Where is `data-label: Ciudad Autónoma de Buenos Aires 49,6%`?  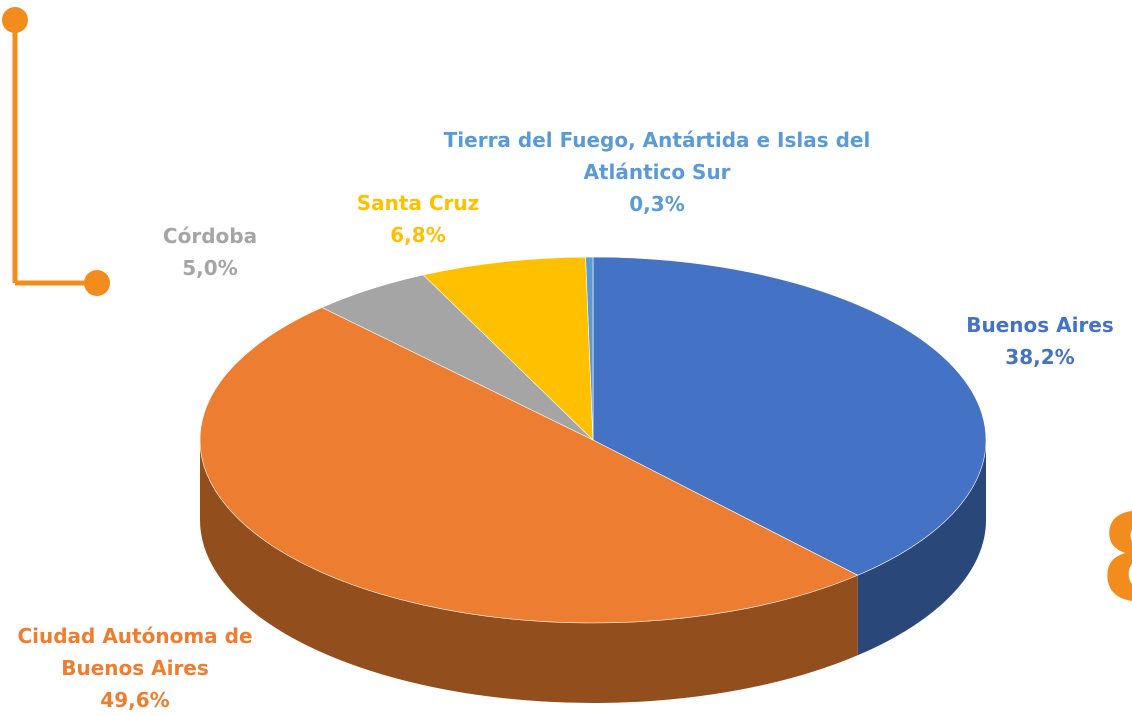
data-label: Ciudad Autónoma de Buenos Aires 49,6% is located at coordinates (135, 668).